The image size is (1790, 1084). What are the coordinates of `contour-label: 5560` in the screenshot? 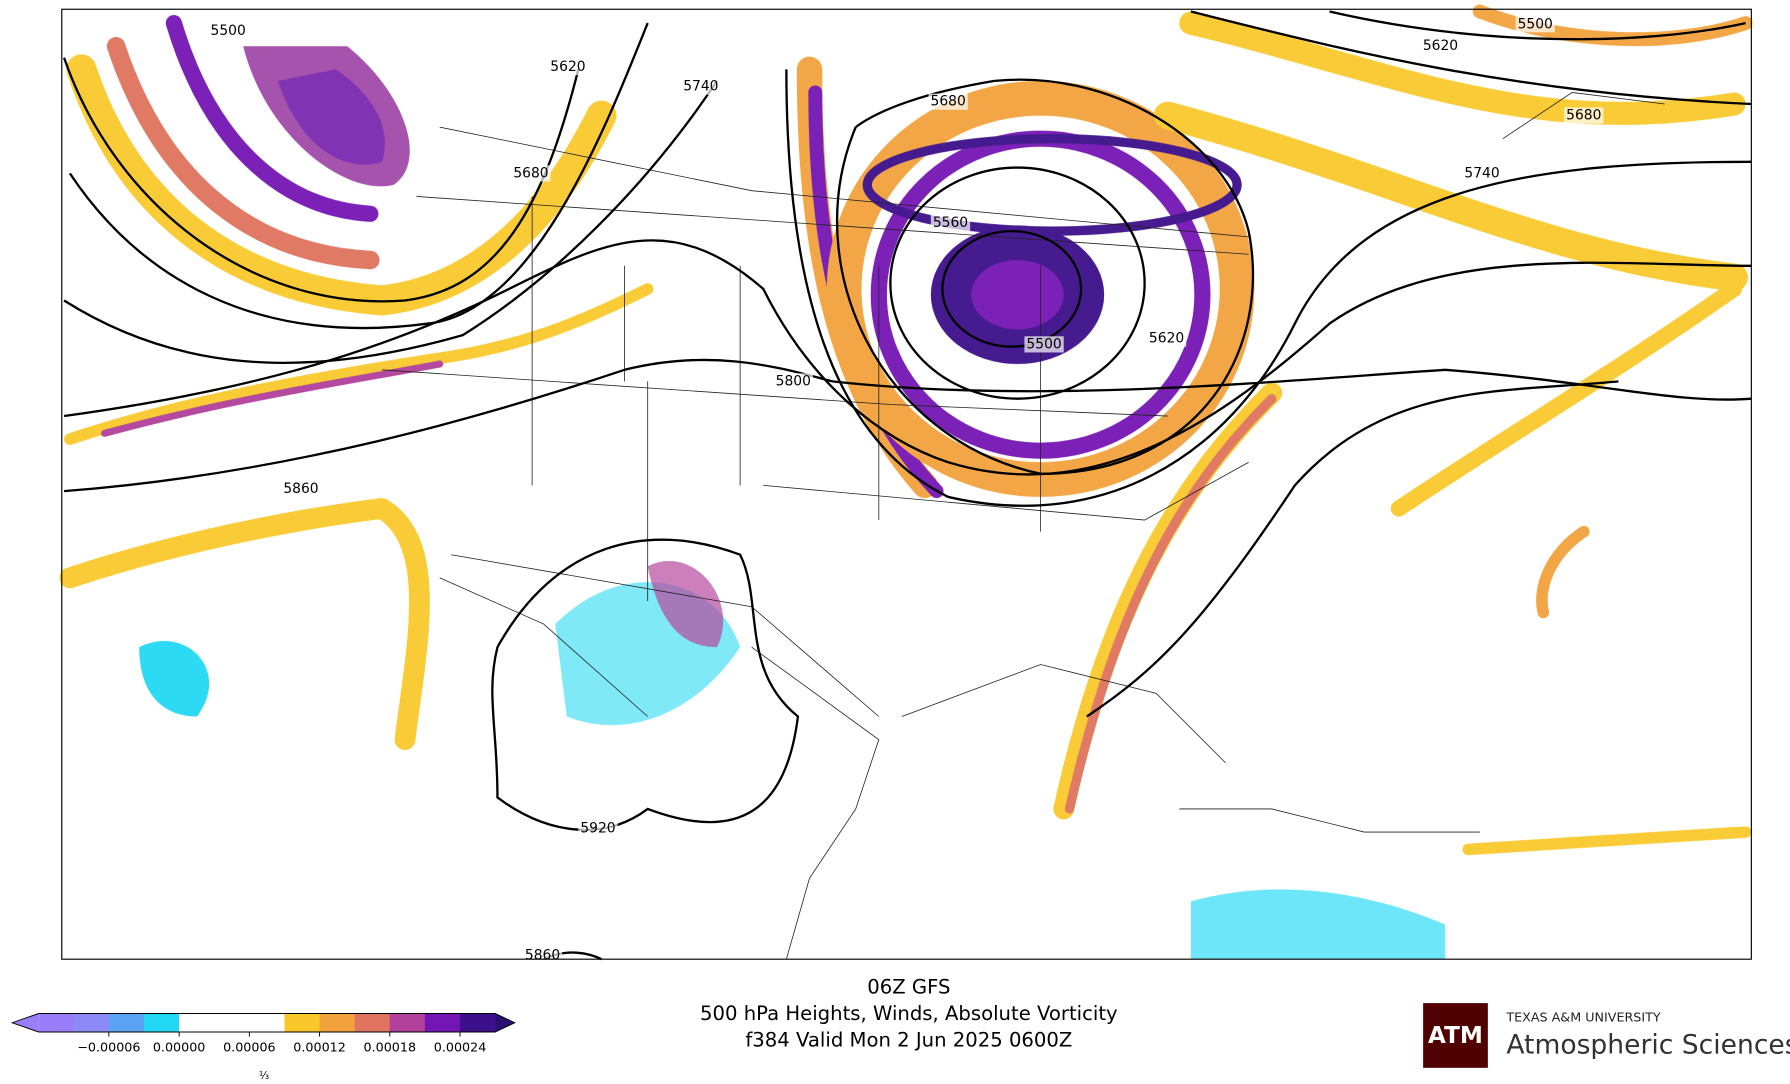 It's located at (950, 223).